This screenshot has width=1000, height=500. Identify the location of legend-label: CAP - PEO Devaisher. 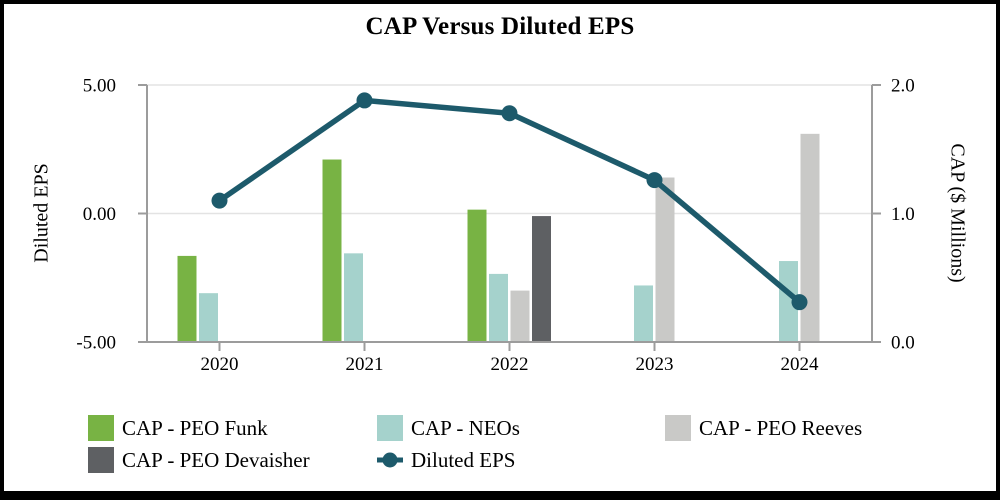
(216, 459).